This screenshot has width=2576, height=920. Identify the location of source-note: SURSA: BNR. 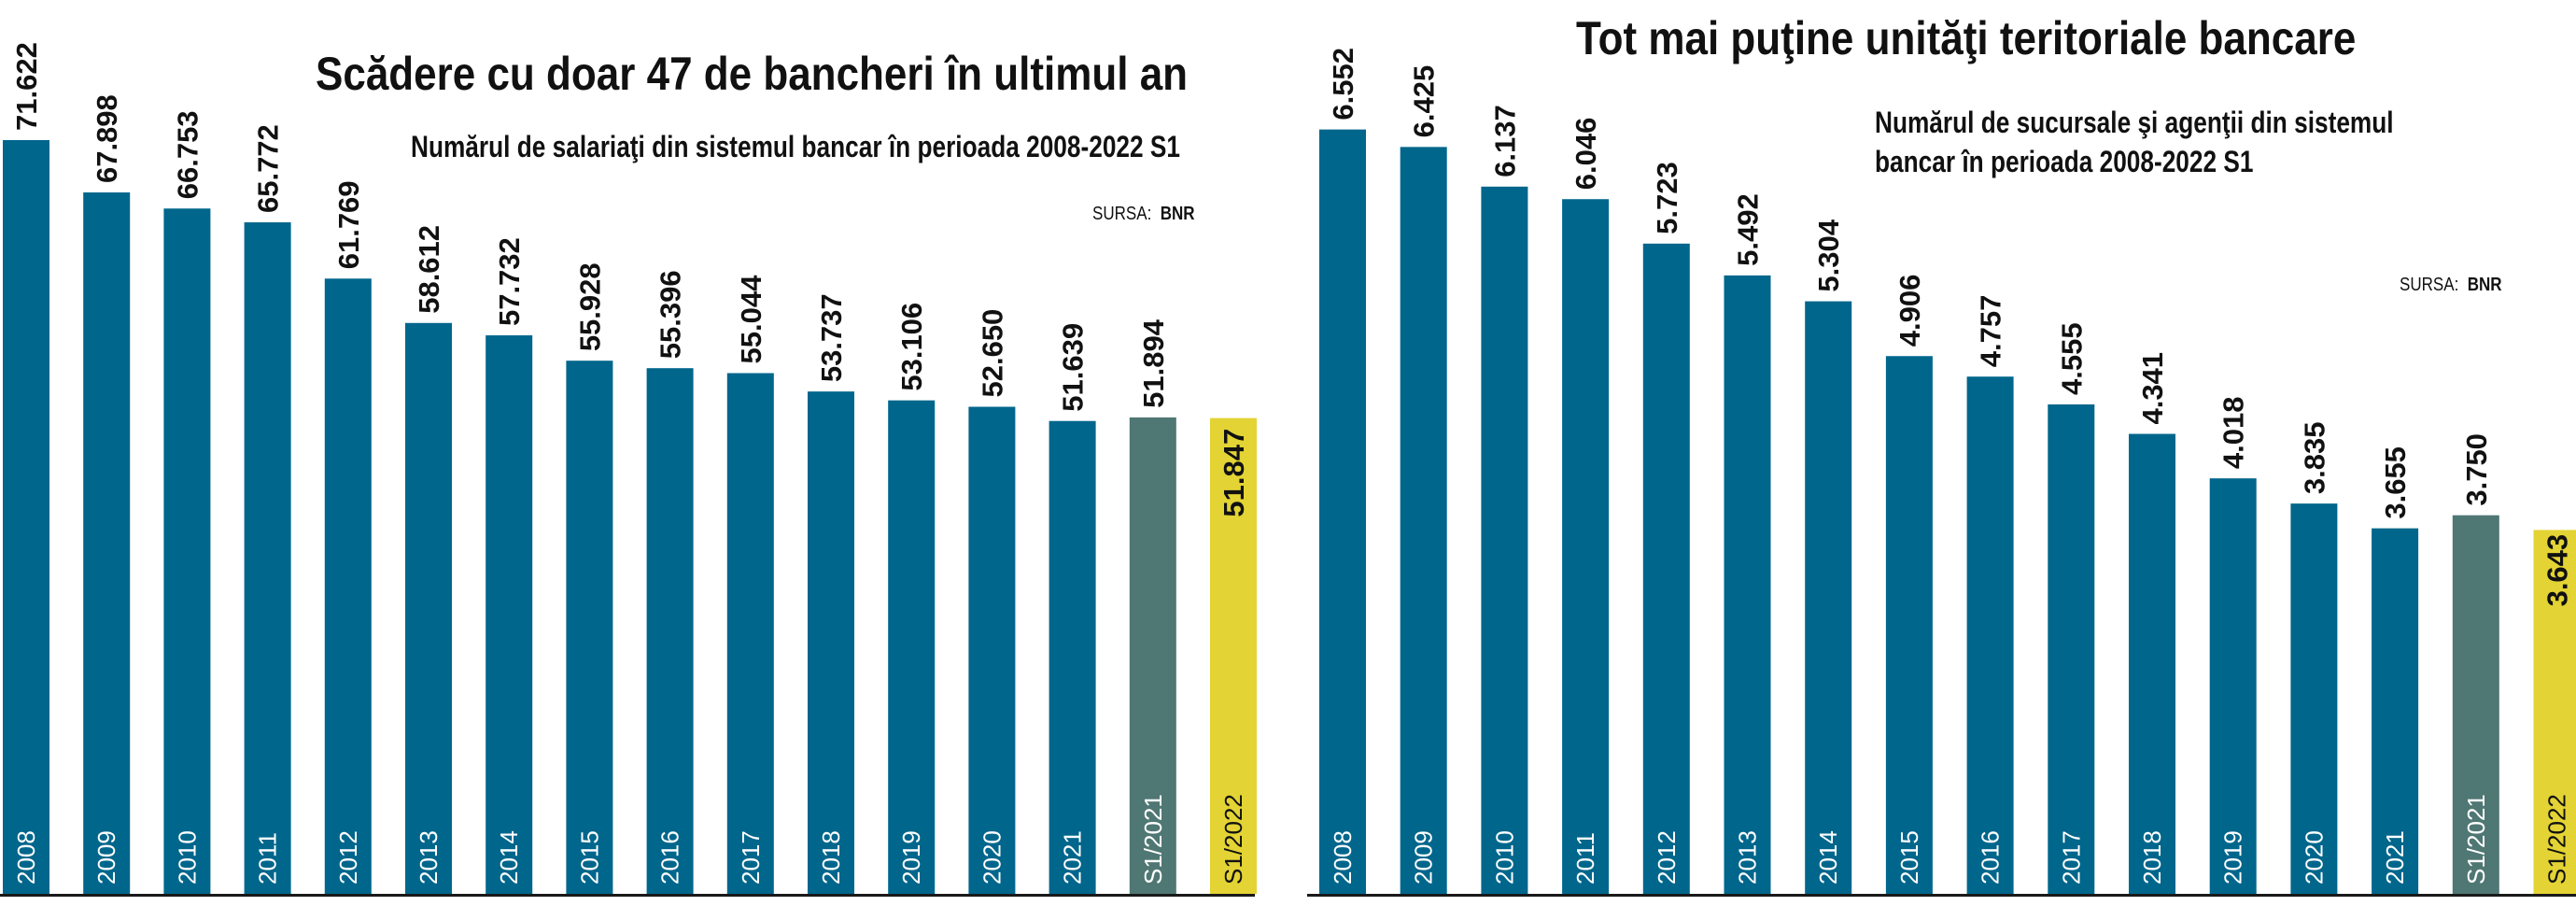
(2451, 285).